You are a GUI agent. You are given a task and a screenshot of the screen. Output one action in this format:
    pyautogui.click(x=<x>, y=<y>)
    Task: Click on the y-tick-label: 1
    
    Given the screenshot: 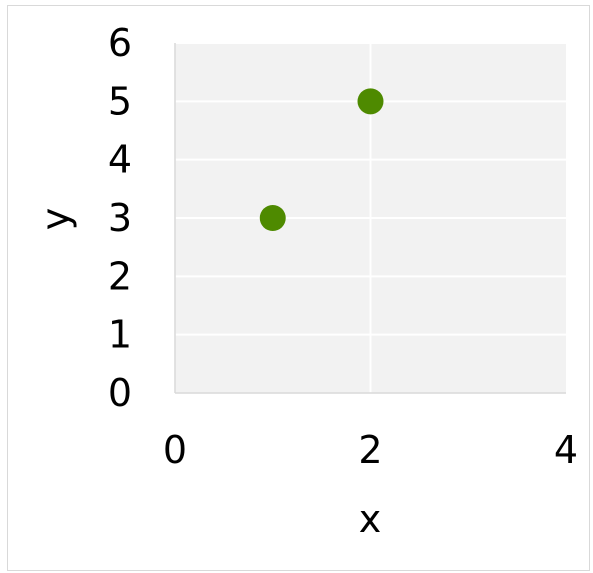 What is the action you would take?
    pyautogui.click(x=120, y=335)
    